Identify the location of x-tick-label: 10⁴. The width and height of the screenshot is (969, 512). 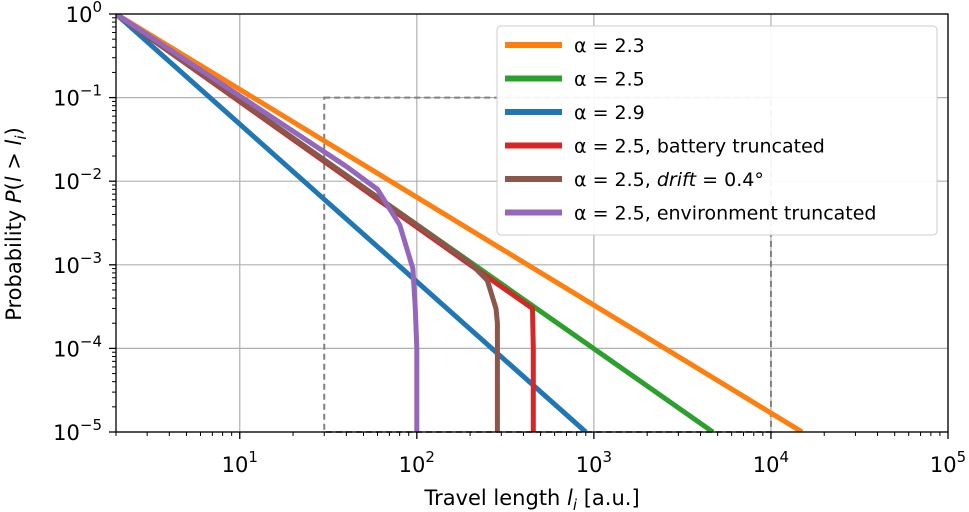
(771, 462).